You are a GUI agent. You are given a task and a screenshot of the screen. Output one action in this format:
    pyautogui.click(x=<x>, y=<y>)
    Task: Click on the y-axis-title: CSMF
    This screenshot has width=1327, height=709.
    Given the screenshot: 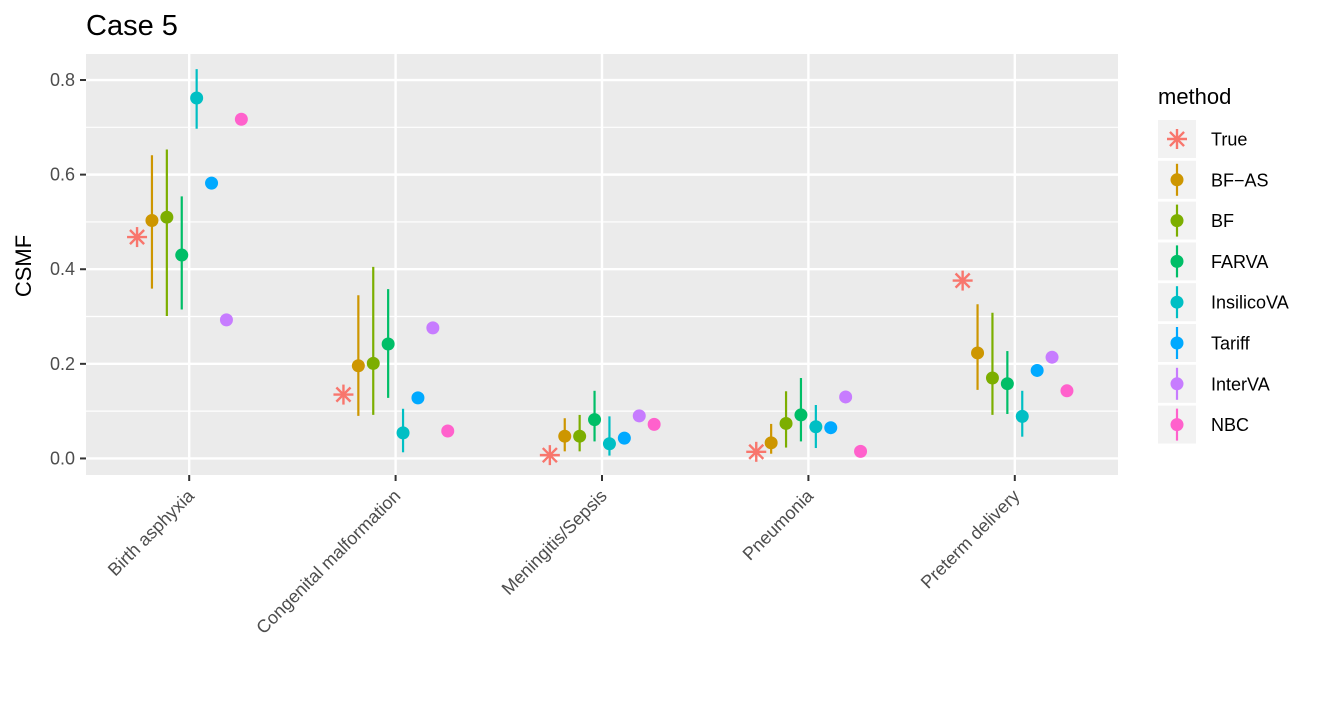 What is the action you would take?
    pyautogui.click(x=23, y=266)
    